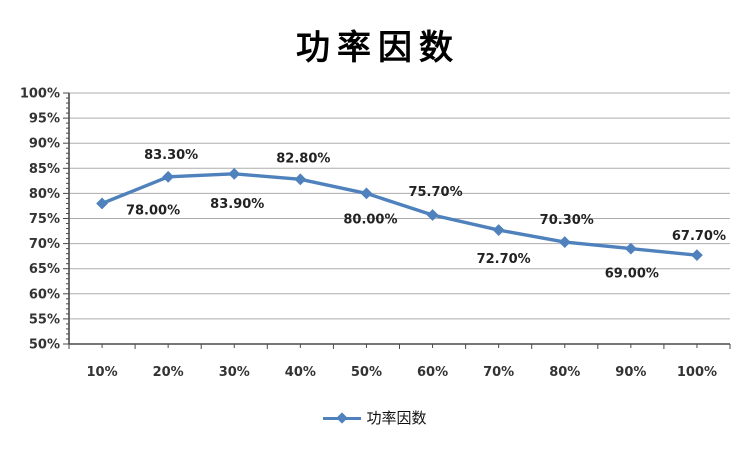 The height and width of the screenshot is (450, 750). What do you see at coordinates (44, 194) in the screenshot?
I see `y-axis-tick-label: 80%` at bounding box center [44, 194].